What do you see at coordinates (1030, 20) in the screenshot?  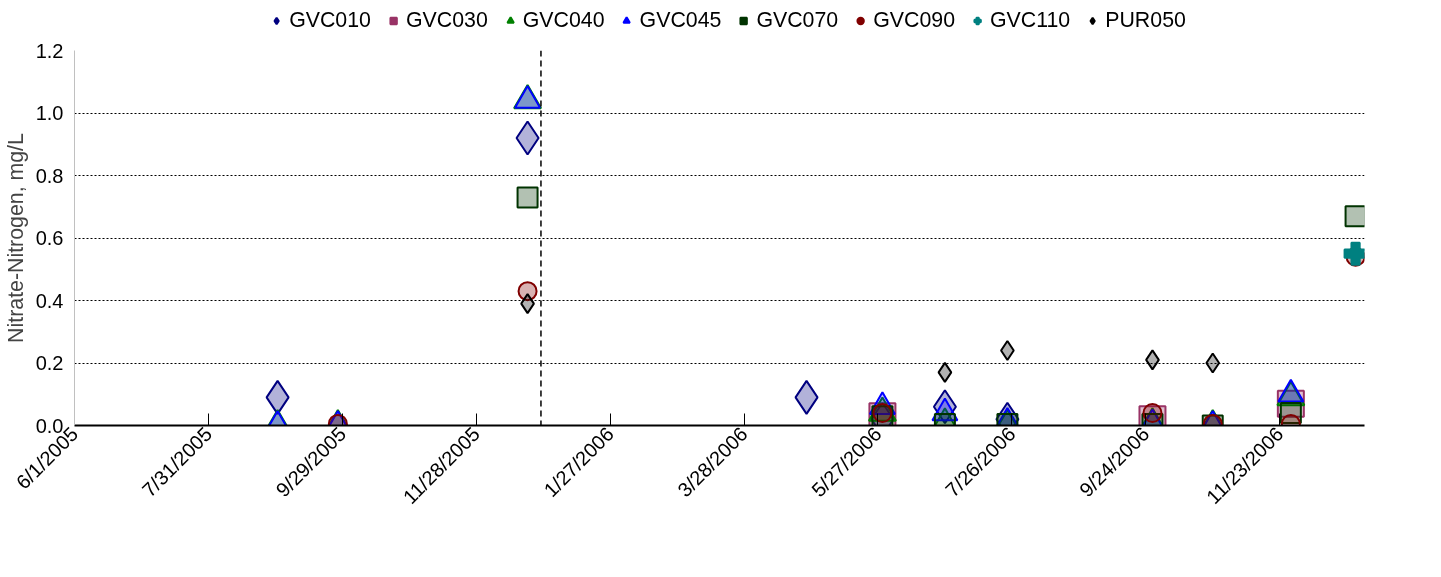 I see `legend-label: GVC110` at bounding box center [1030, 20].